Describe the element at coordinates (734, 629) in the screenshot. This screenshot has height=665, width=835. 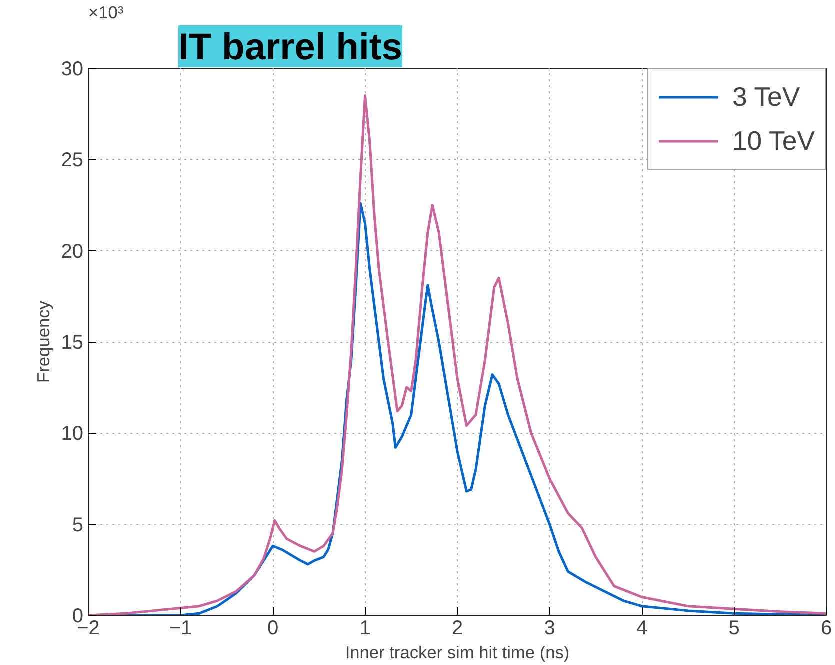
I see `x-tick-label: 5` at that location.